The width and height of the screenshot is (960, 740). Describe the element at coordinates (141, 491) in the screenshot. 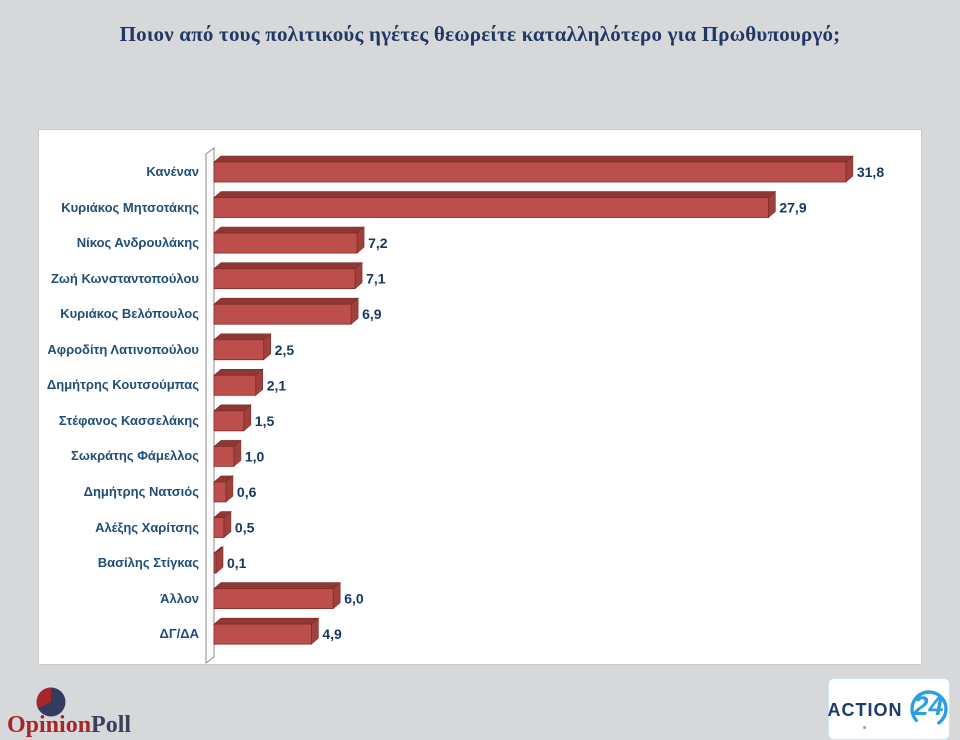

I see `category-label: Δημήτρης Νατσιός` at that location.